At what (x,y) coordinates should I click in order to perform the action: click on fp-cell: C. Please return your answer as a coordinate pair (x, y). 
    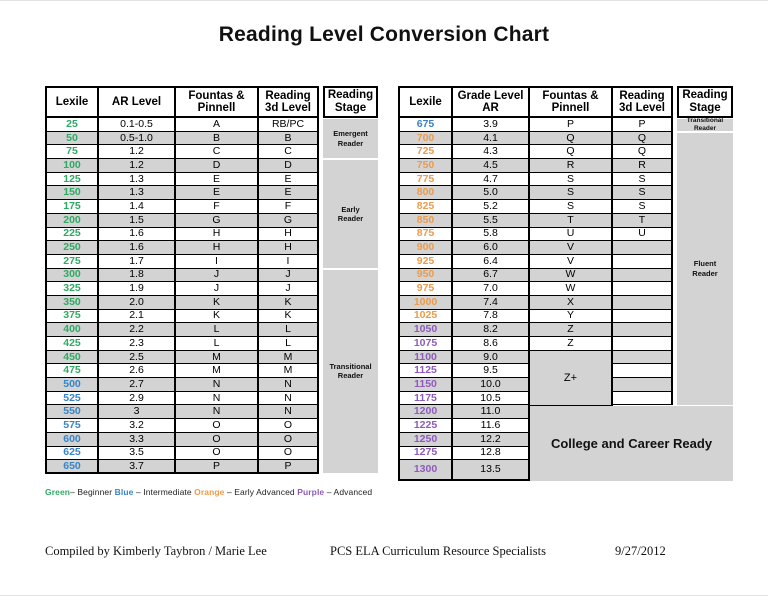
    Looking at the image, I should click on (217, 152).